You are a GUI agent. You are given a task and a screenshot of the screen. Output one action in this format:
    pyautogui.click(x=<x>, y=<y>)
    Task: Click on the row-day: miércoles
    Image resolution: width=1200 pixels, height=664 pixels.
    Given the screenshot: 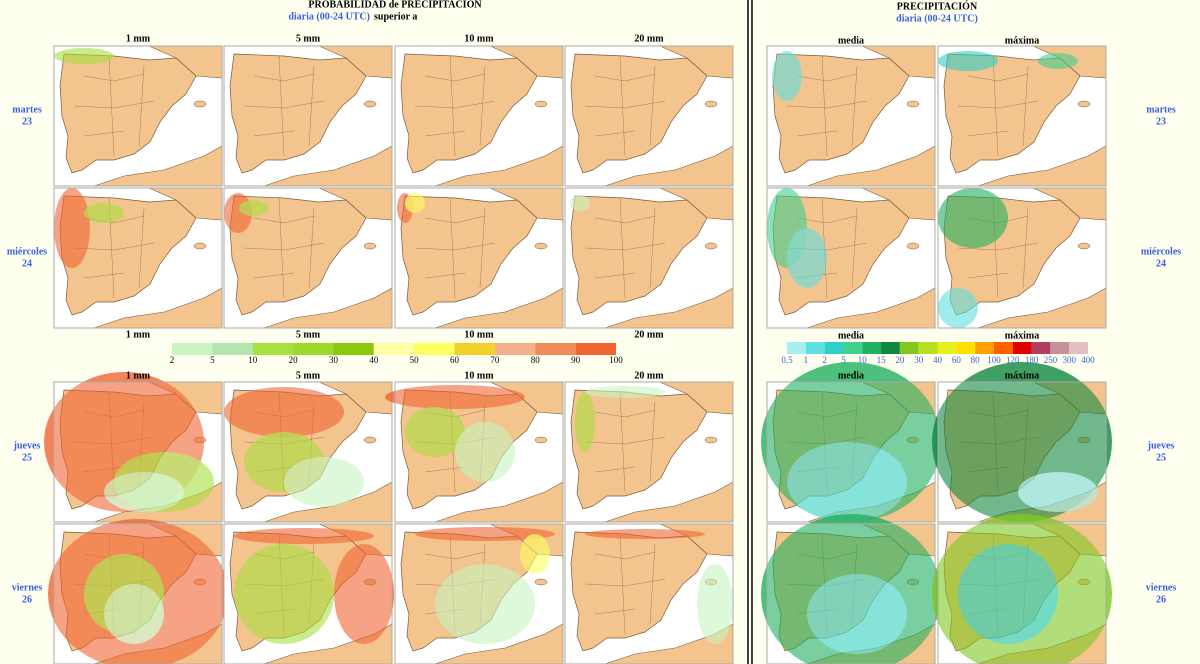 What is the action you would take?
    pyautogui.click(x=27, y=251)
    